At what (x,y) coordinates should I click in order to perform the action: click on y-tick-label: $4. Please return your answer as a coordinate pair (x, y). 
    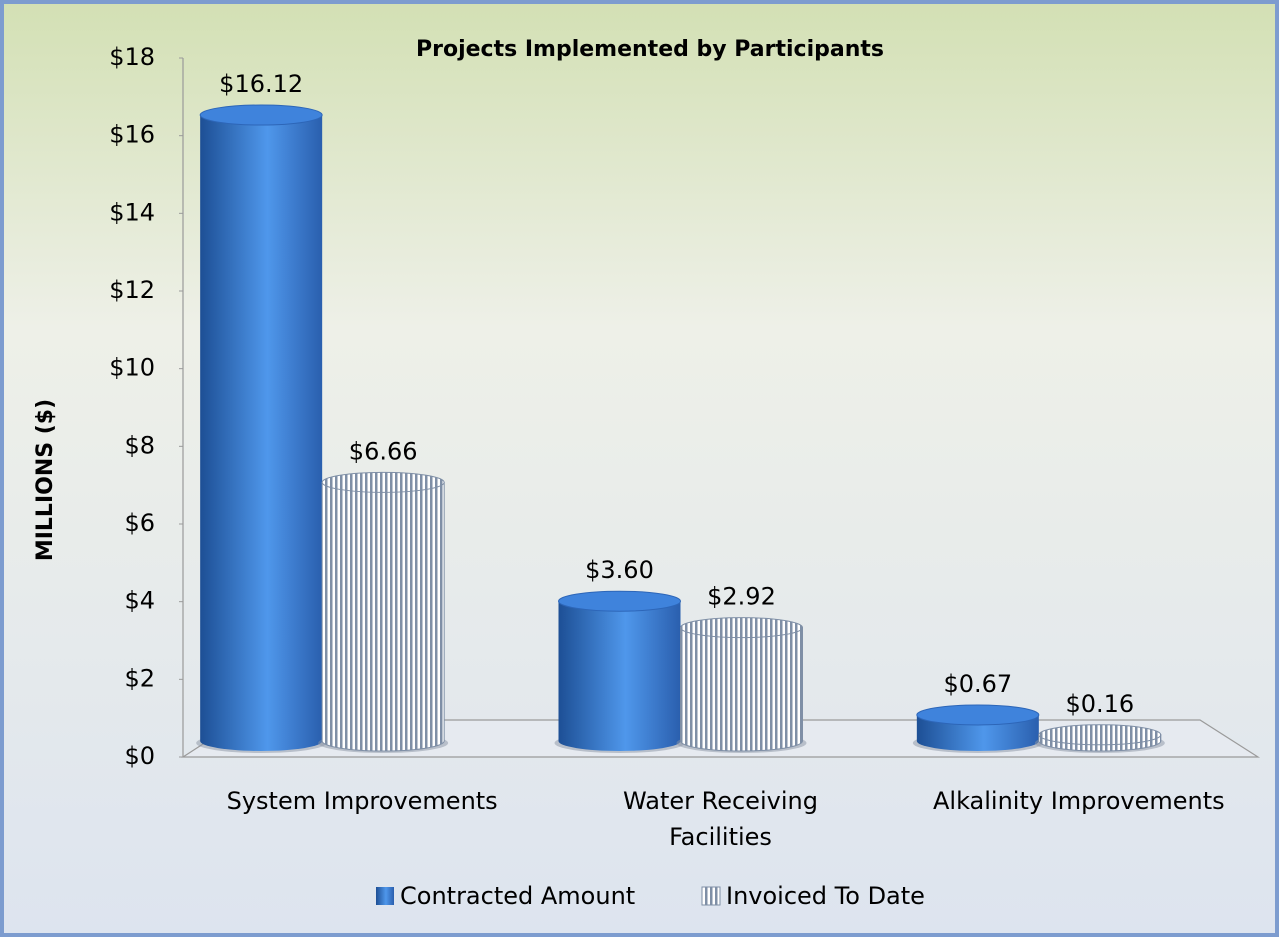
    Looking at the image, I should click on (139, 601).